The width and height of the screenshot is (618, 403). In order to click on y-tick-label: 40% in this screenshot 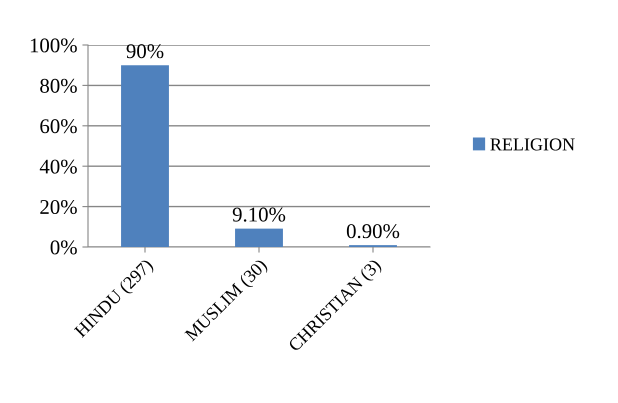, I will do `click(58, 167)`.